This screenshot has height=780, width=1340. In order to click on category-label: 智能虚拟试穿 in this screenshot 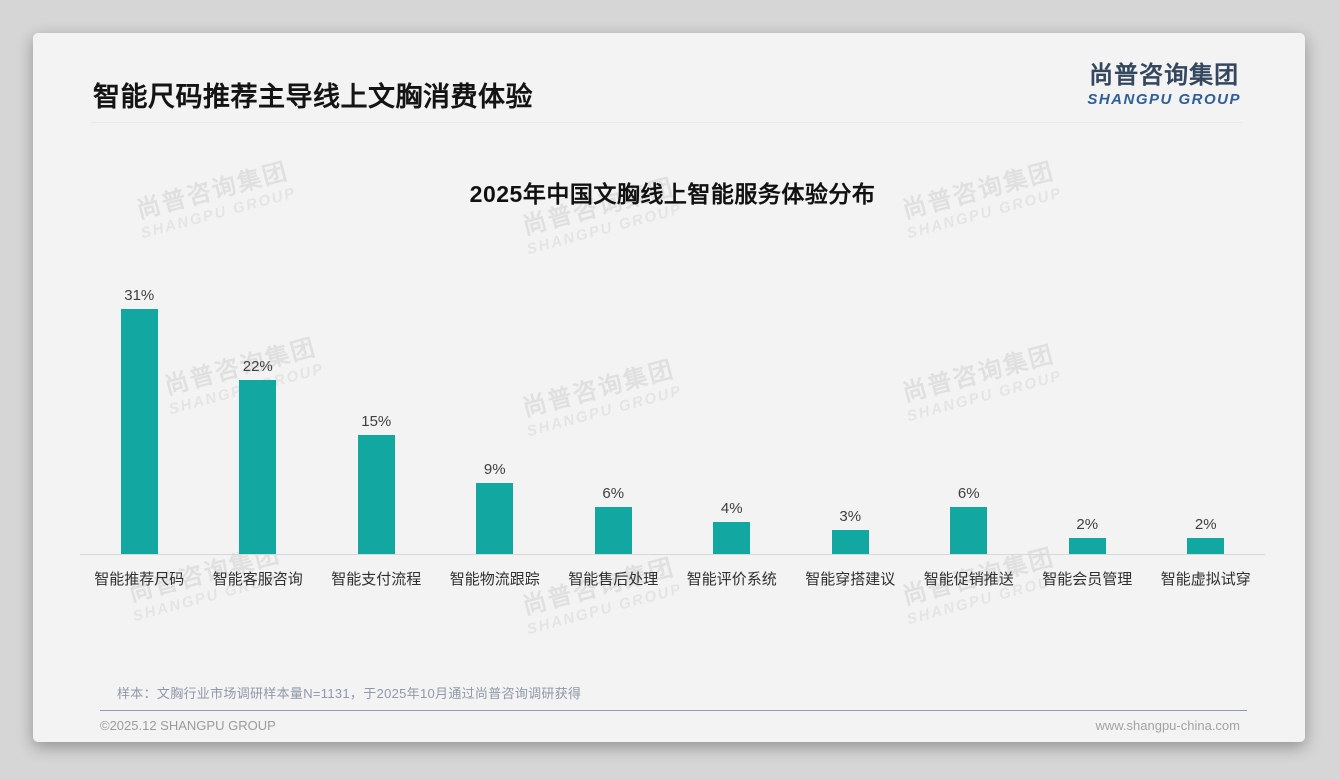, I will do `click(1205, 579)`.